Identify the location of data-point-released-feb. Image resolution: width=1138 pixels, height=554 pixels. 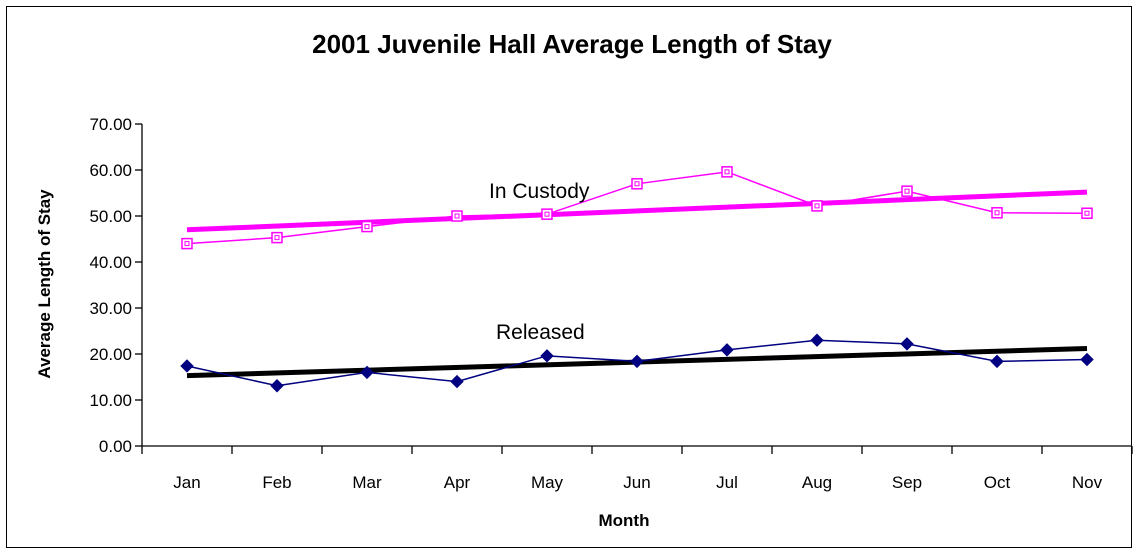
(277, 386).